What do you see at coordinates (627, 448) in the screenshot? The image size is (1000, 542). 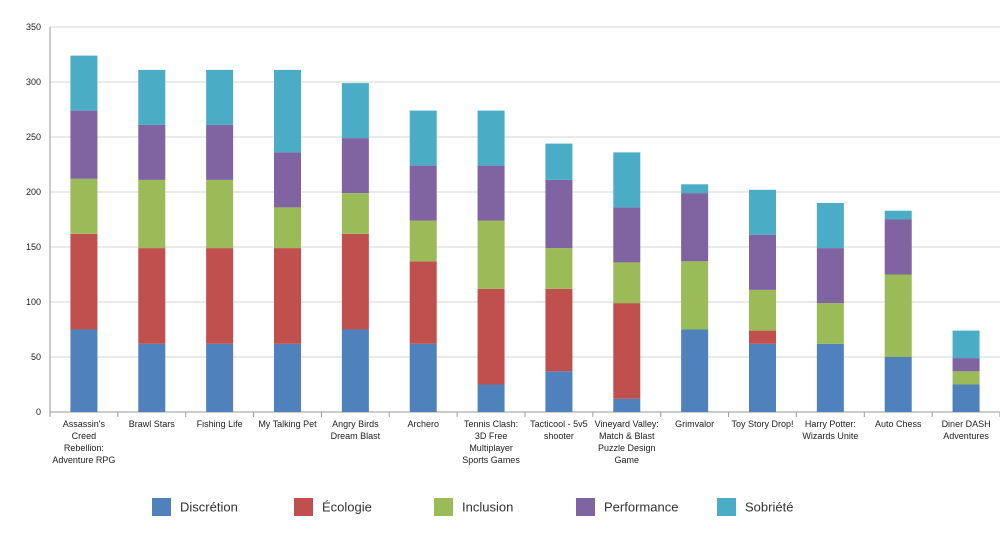 I see `x-tick-label-line: Puzzle Design` at bounding box center [627, 448].